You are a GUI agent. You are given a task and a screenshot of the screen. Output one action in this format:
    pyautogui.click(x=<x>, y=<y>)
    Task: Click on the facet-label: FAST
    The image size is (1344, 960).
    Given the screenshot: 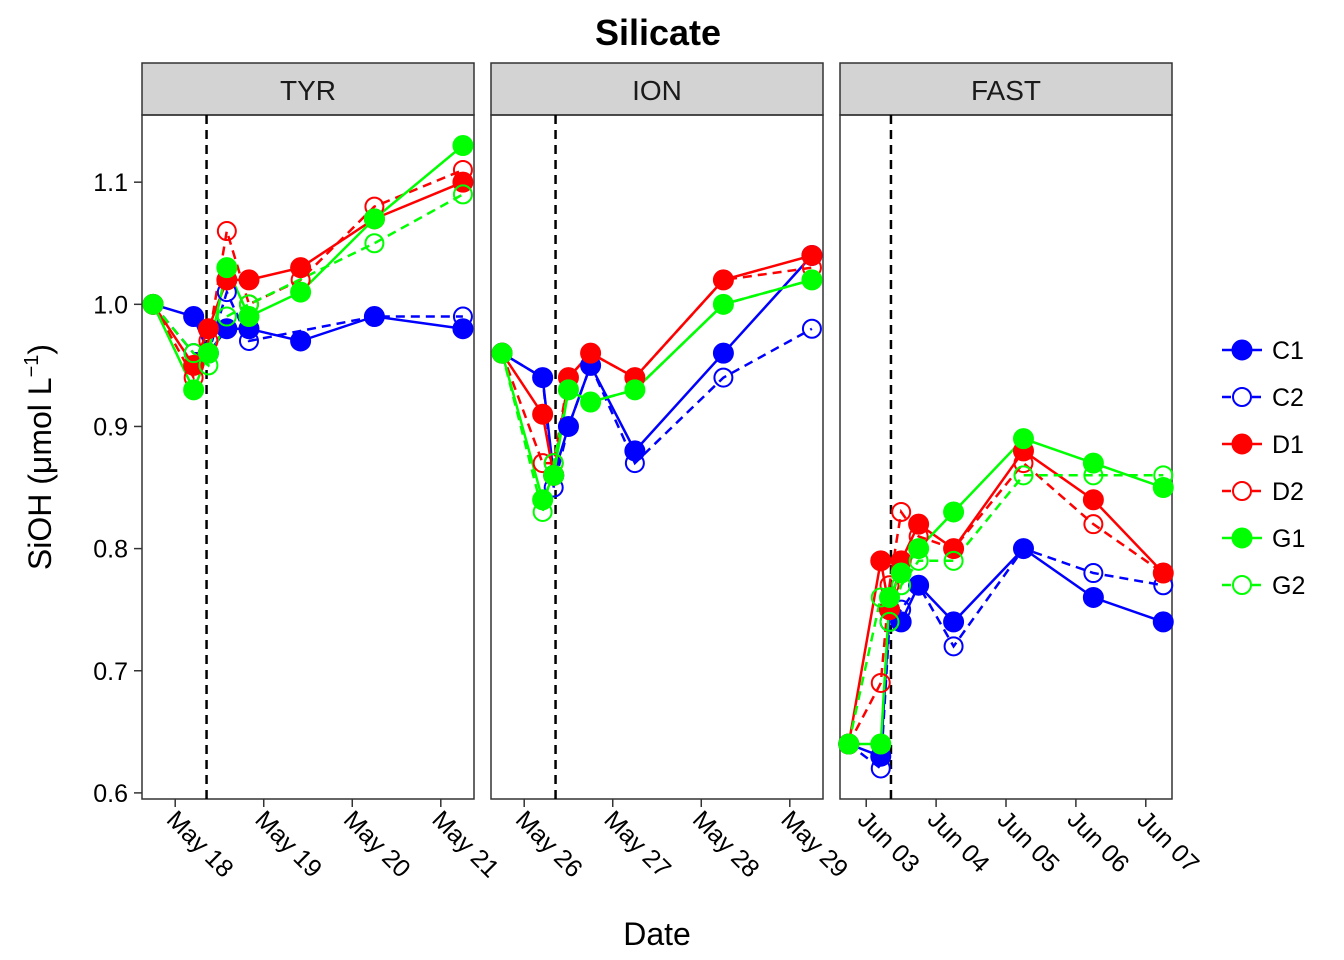 What is the action you would take?
    pyautogui.click(x=1006, y=90)
    